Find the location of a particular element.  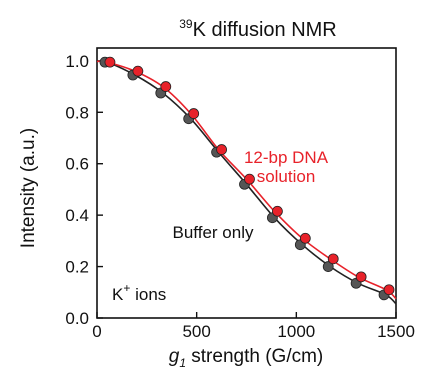

dna-label-line1: 12-bp DNA is located at coordinates (286, 157).